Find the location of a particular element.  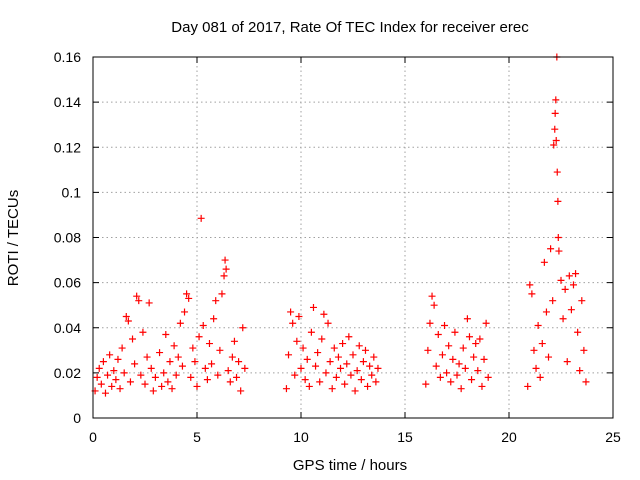

y-tick-label: 0.08 is located at coordinates (67, 238).